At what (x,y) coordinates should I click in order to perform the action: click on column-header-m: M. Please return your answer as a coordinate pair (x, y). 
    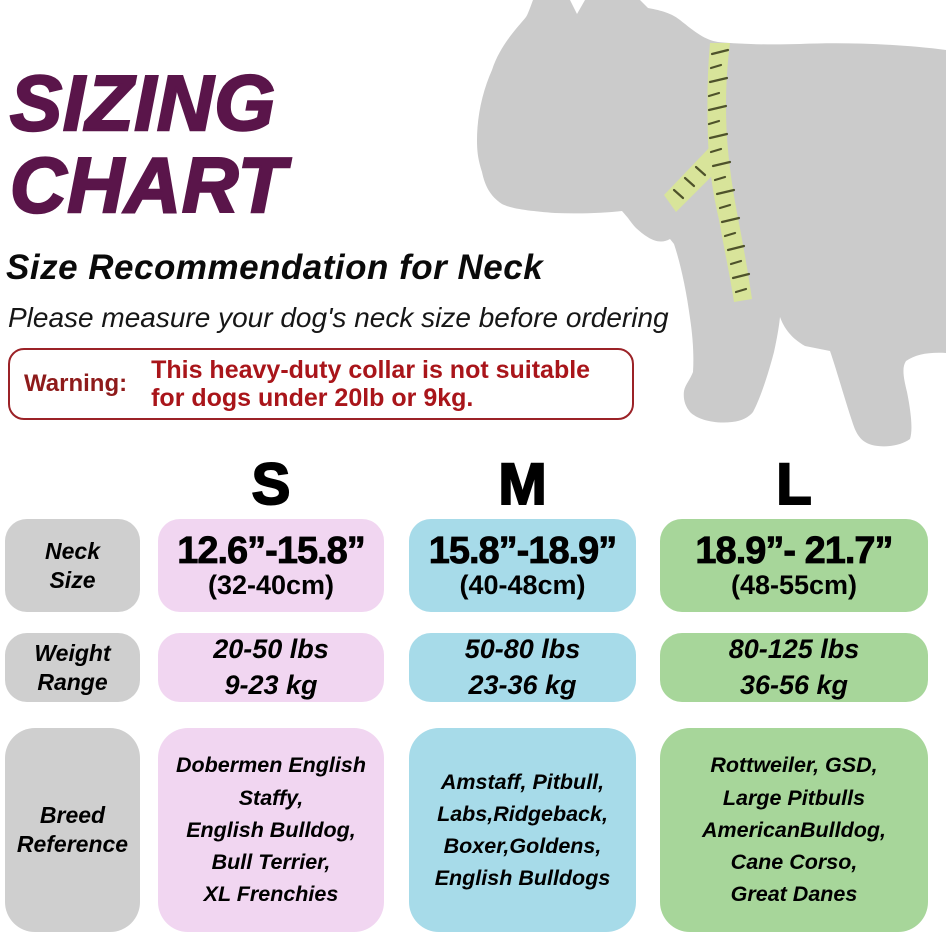
    Looking at the image, I should click on (522, 484).